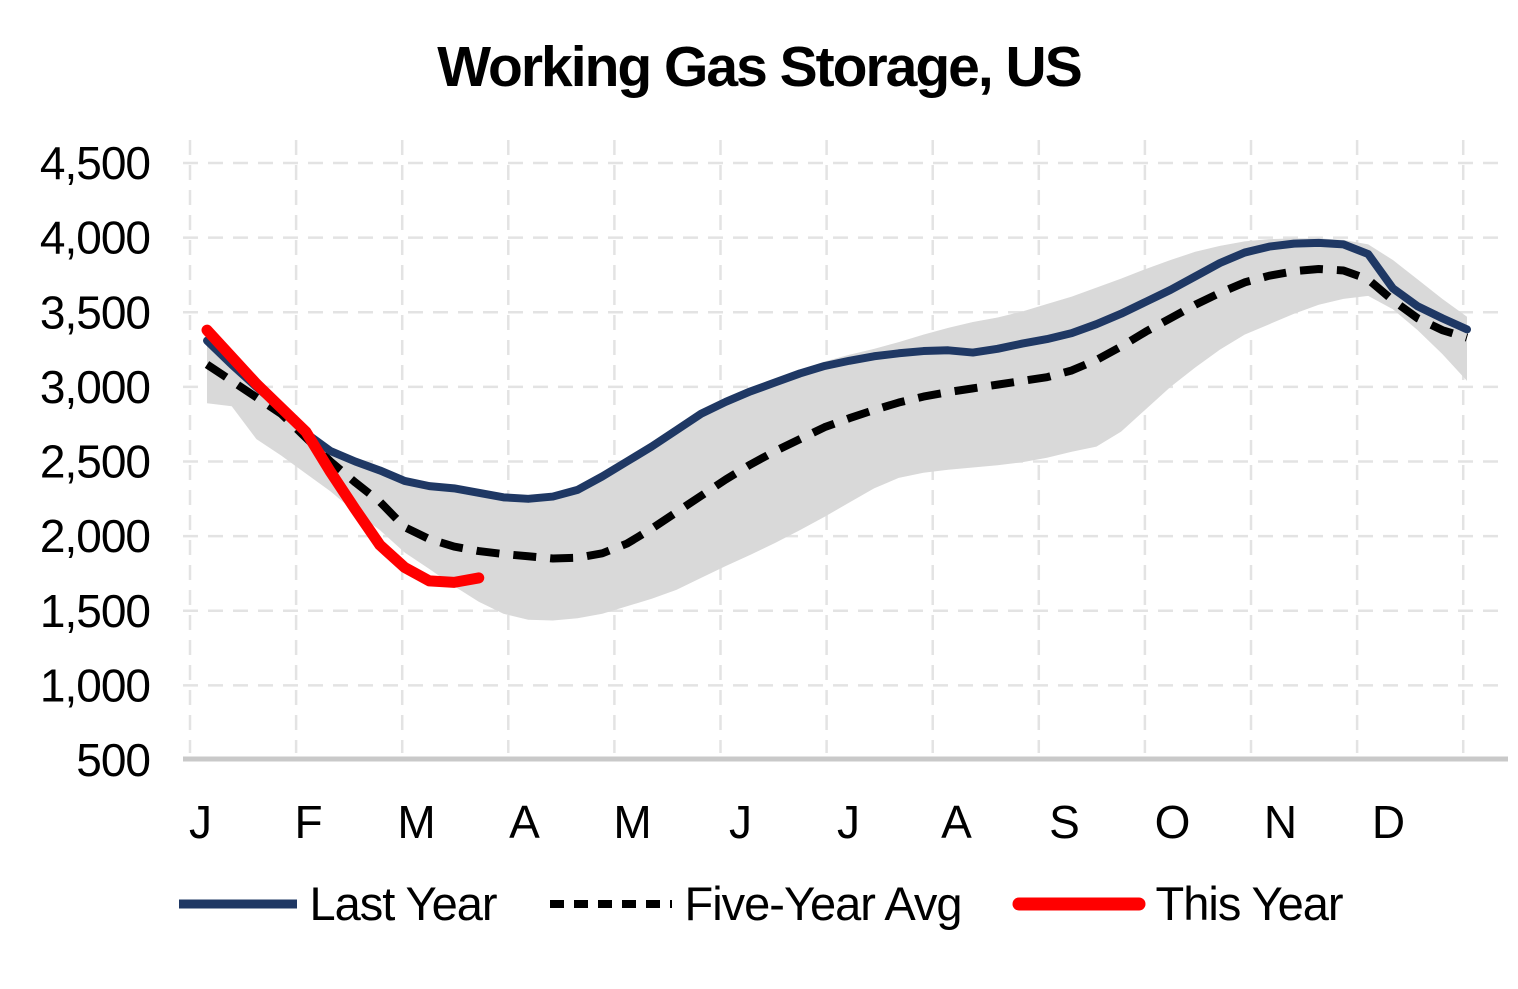 The height and width of the screenshot is (989, 1518). What do you see at coordinates (95, 163) in the screenshot?
I see `y-axis-tick-label: 4,500` at bounding box center [95, 163].